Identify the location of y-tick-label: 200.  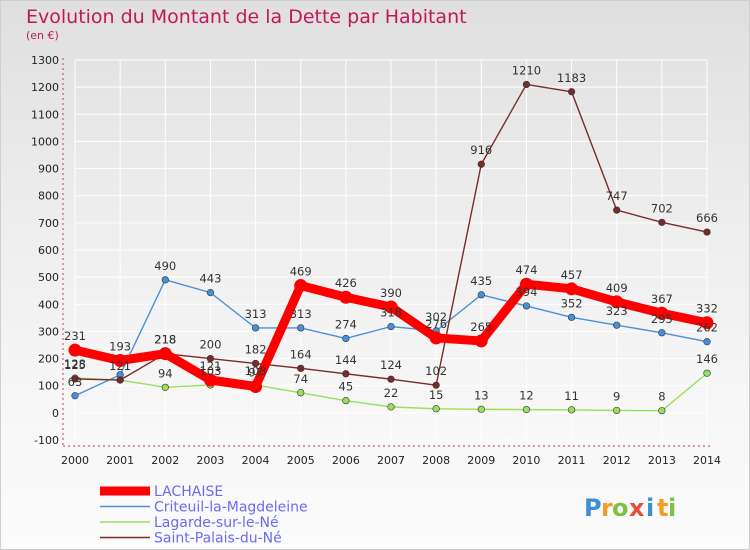
(48, 359).